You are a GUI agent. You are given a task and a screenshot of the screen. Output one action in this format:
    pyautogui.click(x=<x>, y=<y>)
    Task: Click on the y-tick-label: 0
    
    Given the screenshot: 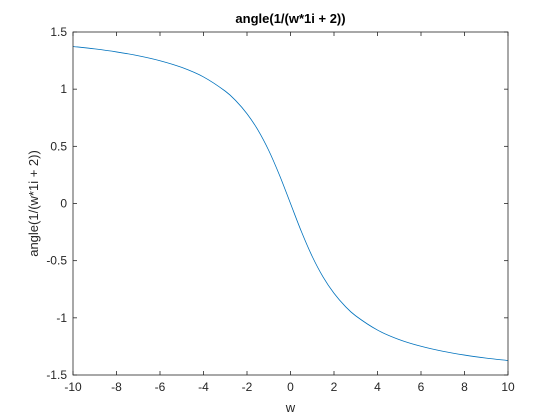 What is the action you would take?
    pyautogui.click(x=63, y=204)
    